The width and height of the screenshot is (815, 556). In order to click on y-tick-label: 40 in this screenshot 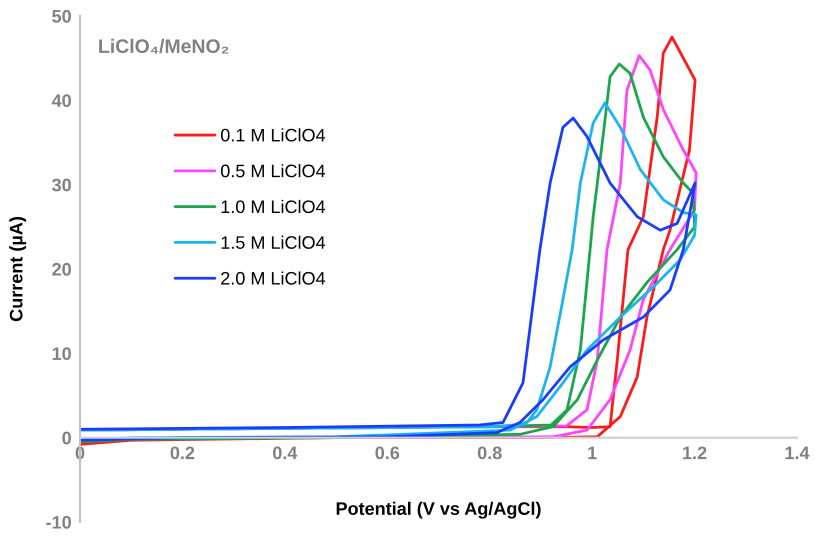, I will do `click(61, 101)`.